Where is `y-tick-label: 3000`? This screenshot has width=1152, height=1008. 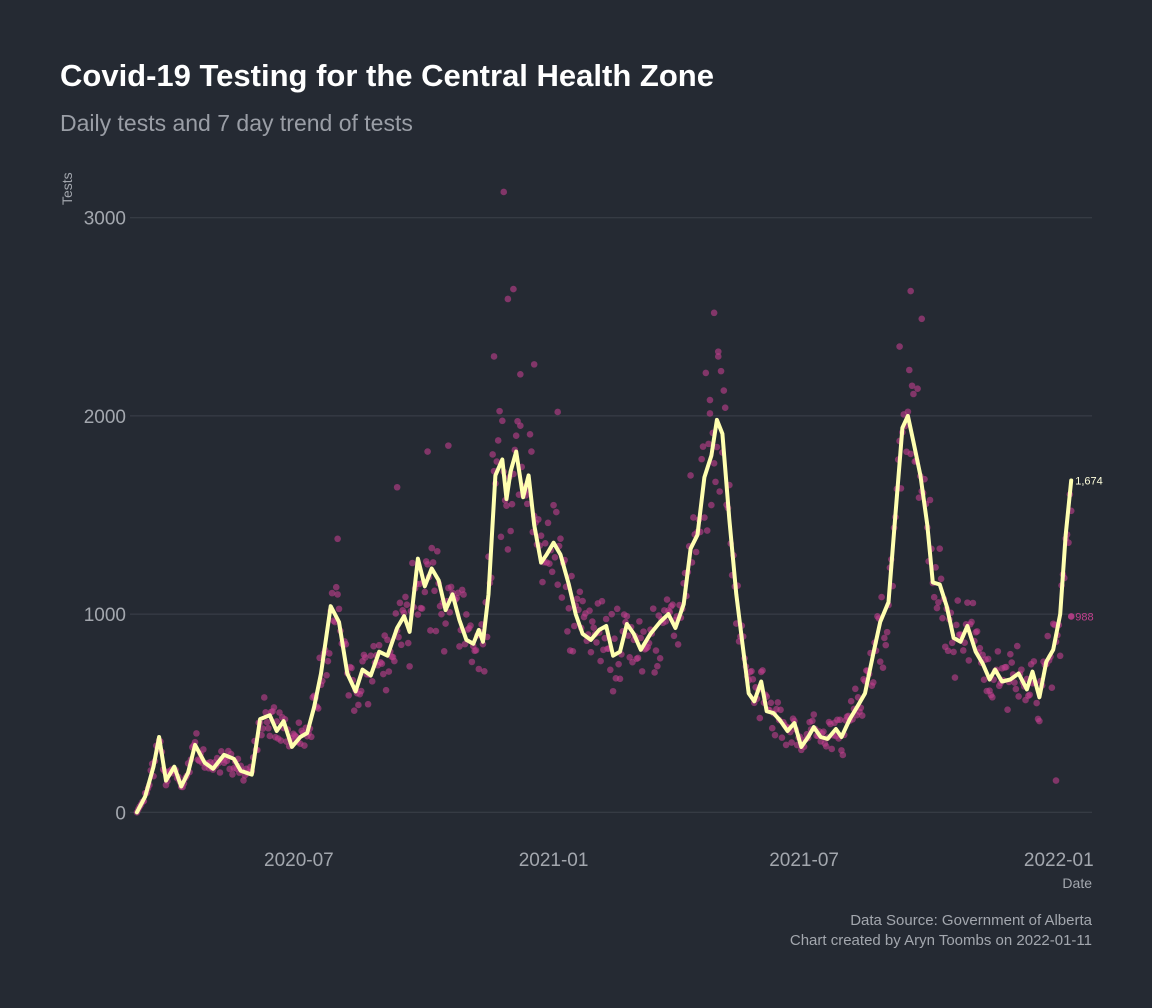 y-tick-label: 3000 is located at coordinates (105, 219).